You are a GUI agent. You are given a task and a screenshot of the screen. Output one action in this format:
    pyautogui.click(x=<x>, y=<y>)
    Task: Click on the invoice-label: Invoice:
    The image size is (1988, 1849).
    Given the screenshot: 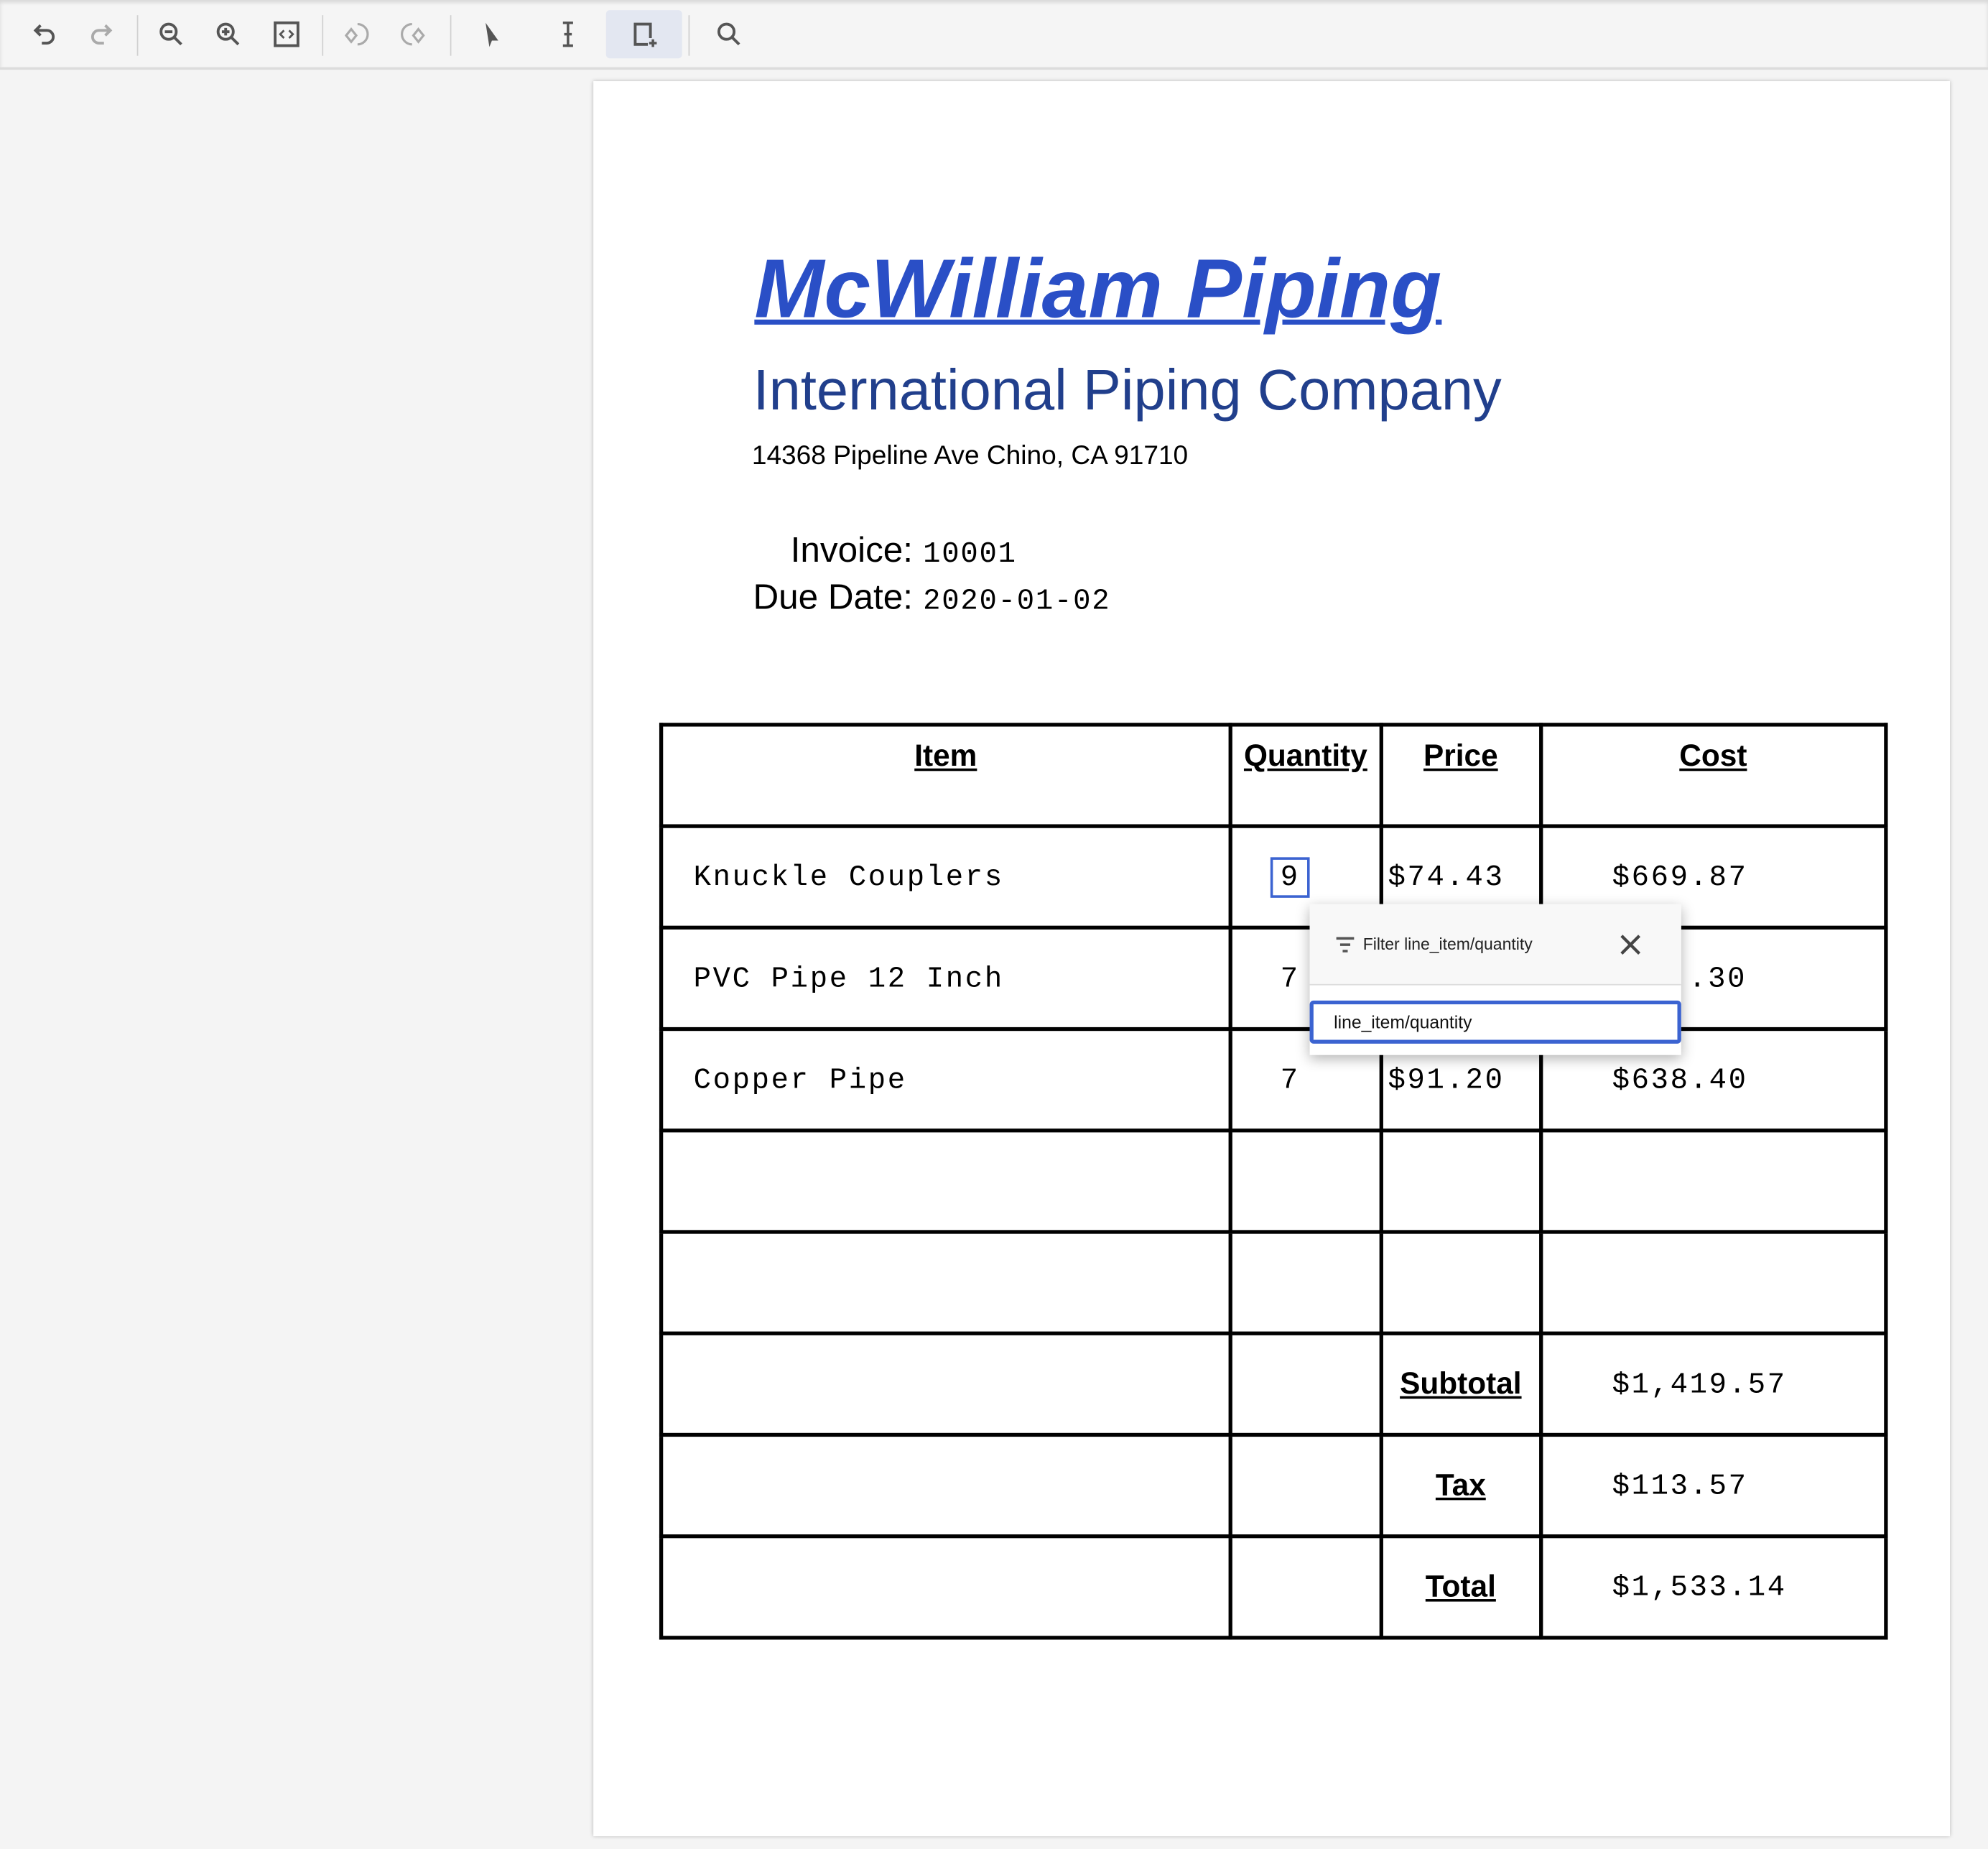 What is the action you would take?
    pyautogui.click(x=852, y=549)
    